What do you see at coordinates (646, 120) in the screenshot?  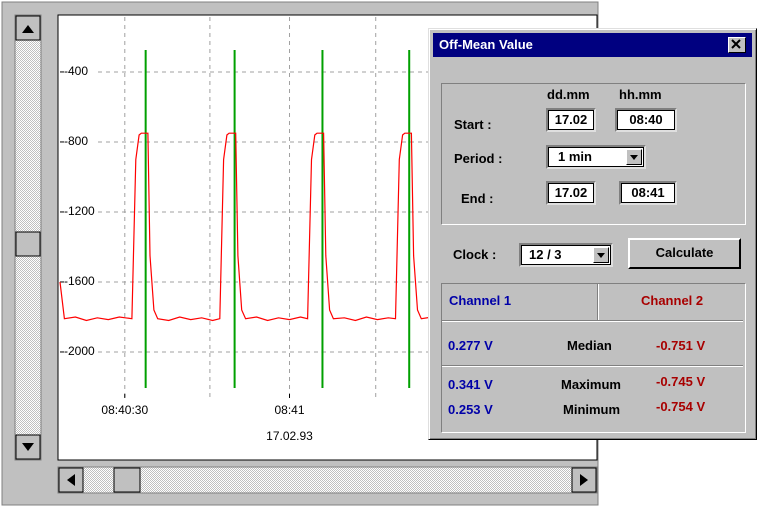 I see `input: 08:40` at bounding box center [646, 120].